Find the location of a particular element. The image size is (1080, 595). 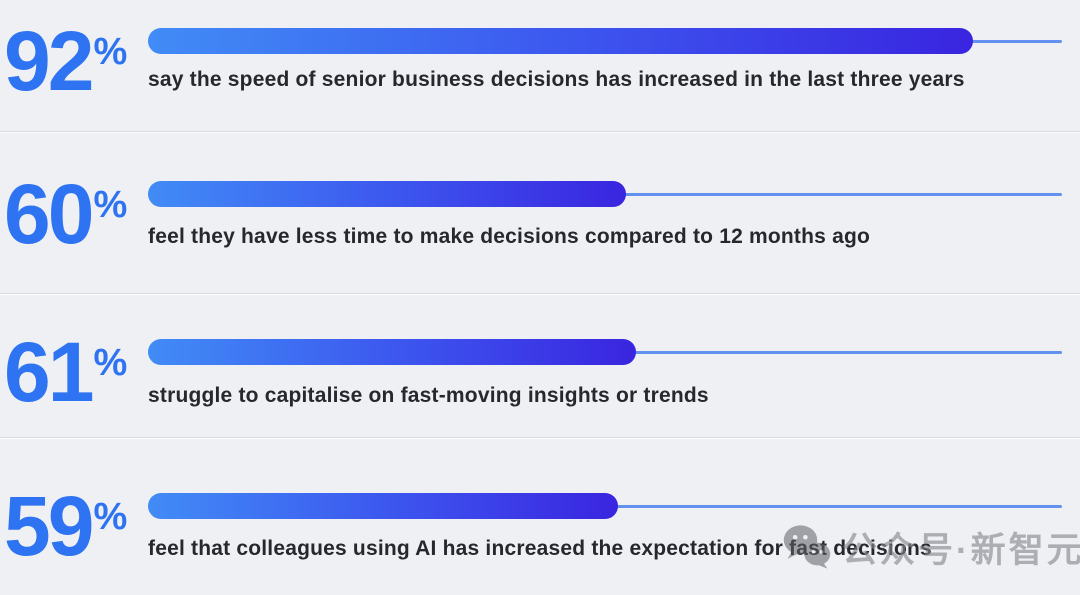

stat-value: 92% is located at coordinates (76, 61).